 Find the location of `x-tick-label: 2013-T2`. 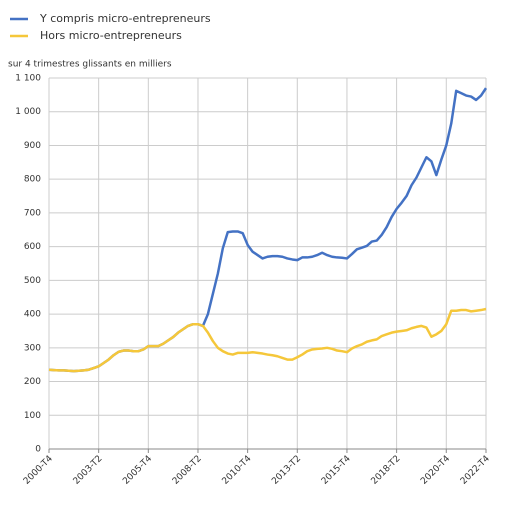

x-tick-label: 2013-T2 is located at coordinates (286, 470).